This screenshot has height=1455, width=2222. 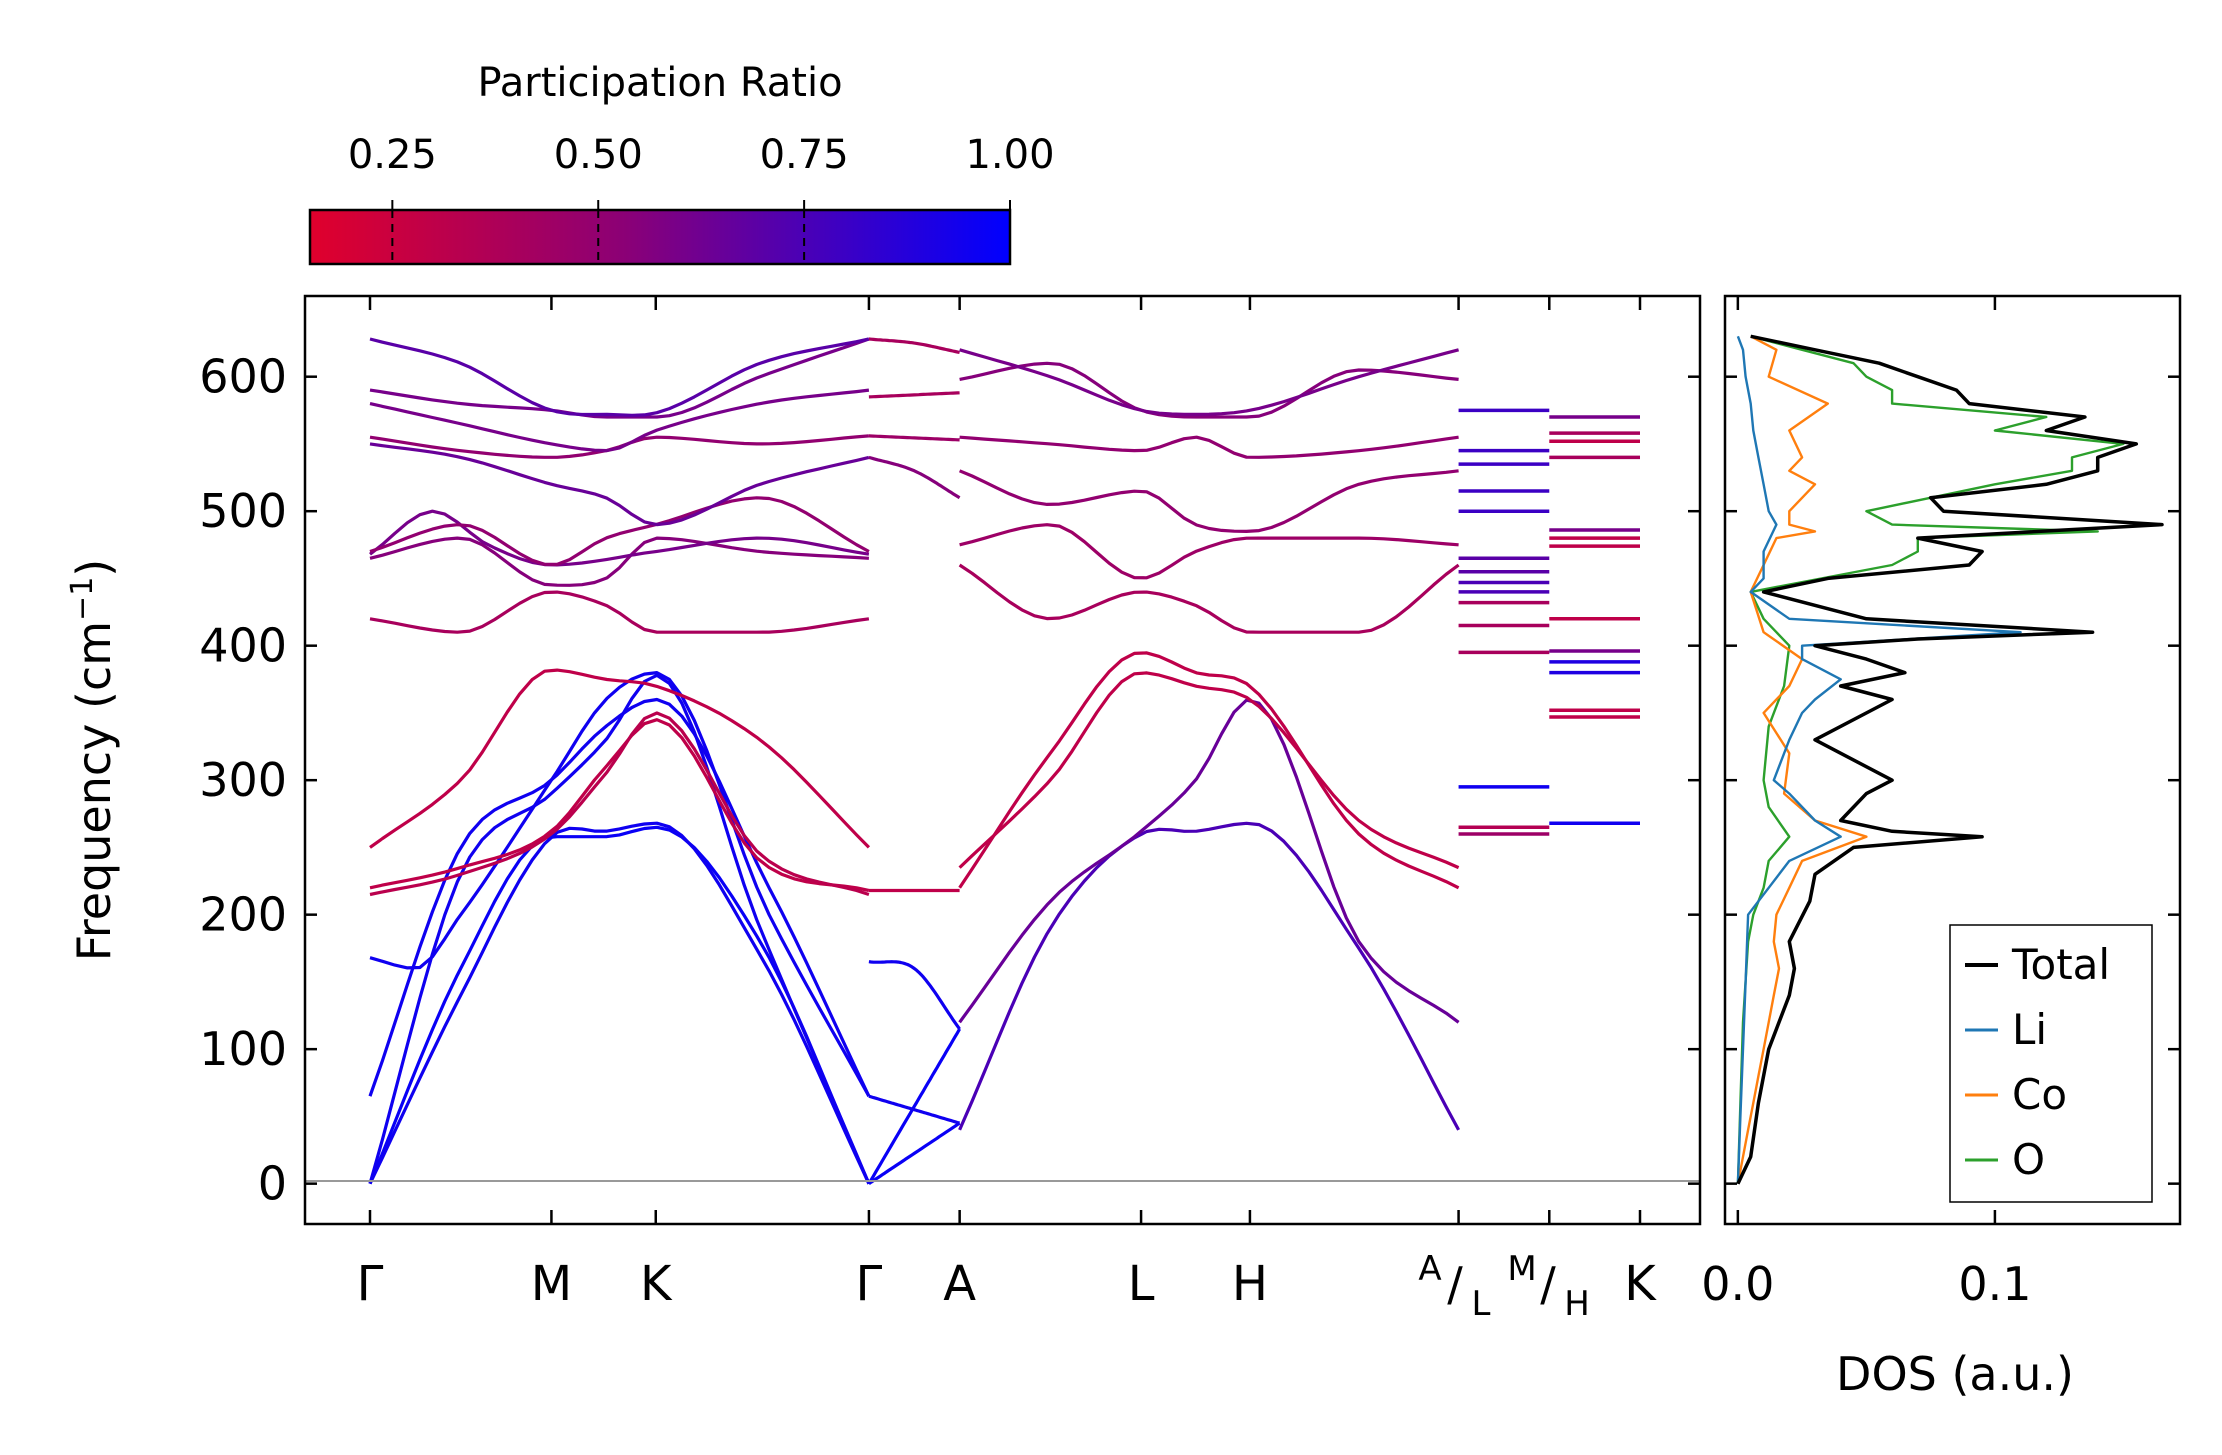 What do you see at coordinates (2029, 1029) in the screenshot?
I see `legend-label-li: Li` at bounding box center [2029, 1029].